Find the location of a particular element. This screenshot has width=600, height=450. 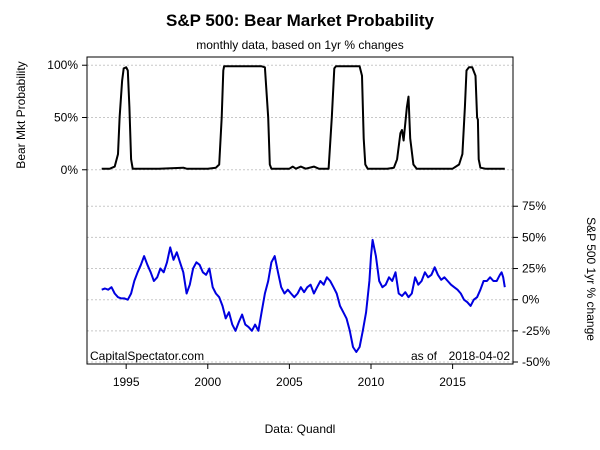

y-tick-label-bottom-4: -25% is located at coordinates (536, 331).